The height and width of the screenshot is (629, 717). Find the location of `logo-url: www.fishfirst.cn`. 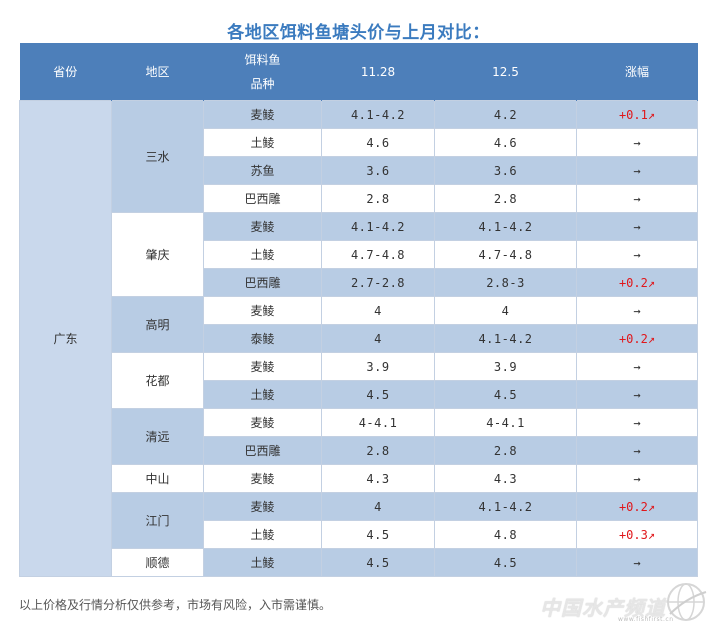

logo-url: www.fishfirst.cn is located at coordinates (646, 619).